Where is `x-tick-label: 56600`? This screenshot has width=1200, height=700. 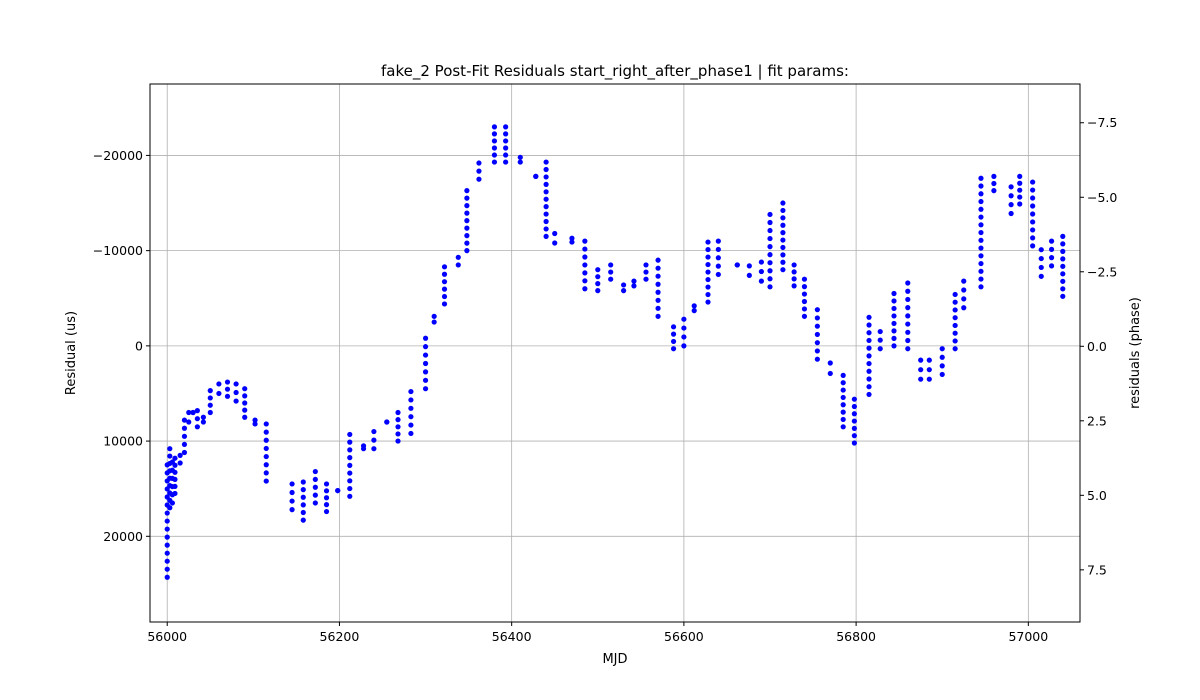
x-tick-label: 56600 is located at coordinates (684, 636).